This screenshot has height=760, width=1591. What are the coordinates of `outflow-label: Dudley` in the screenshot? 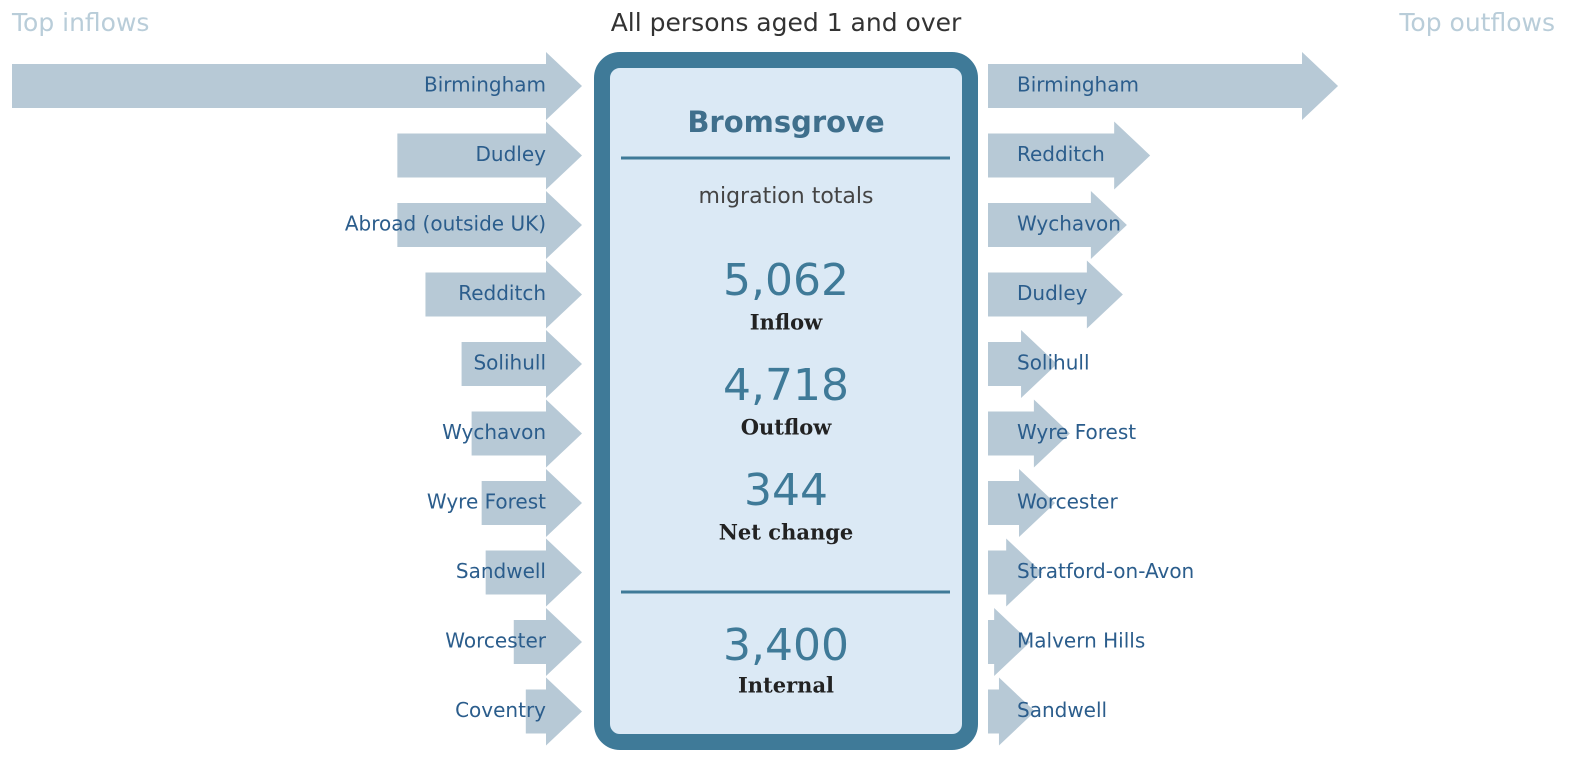 It's located at (1052, 293).